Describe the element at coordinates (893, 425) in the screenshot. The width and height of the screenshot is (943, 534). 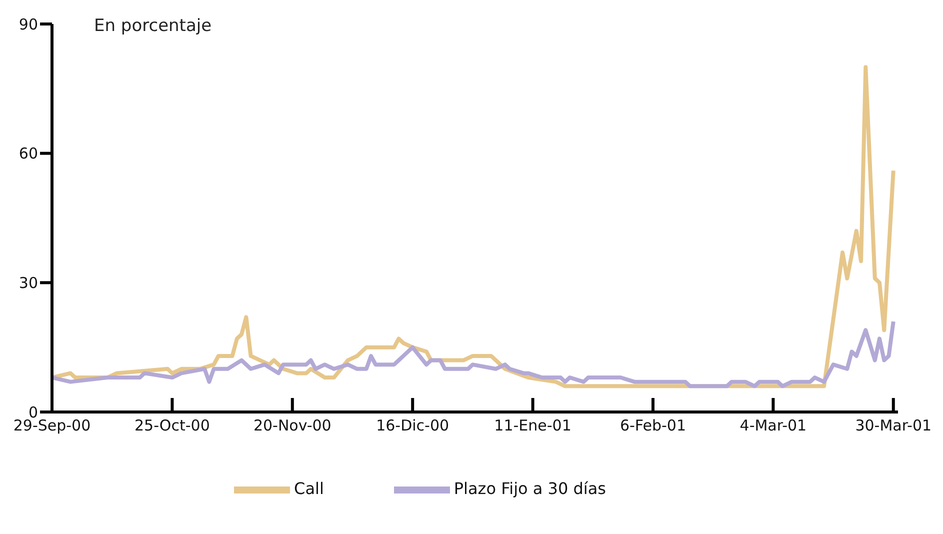
I see `x-tick-label: 30-Mar-01` at that location.